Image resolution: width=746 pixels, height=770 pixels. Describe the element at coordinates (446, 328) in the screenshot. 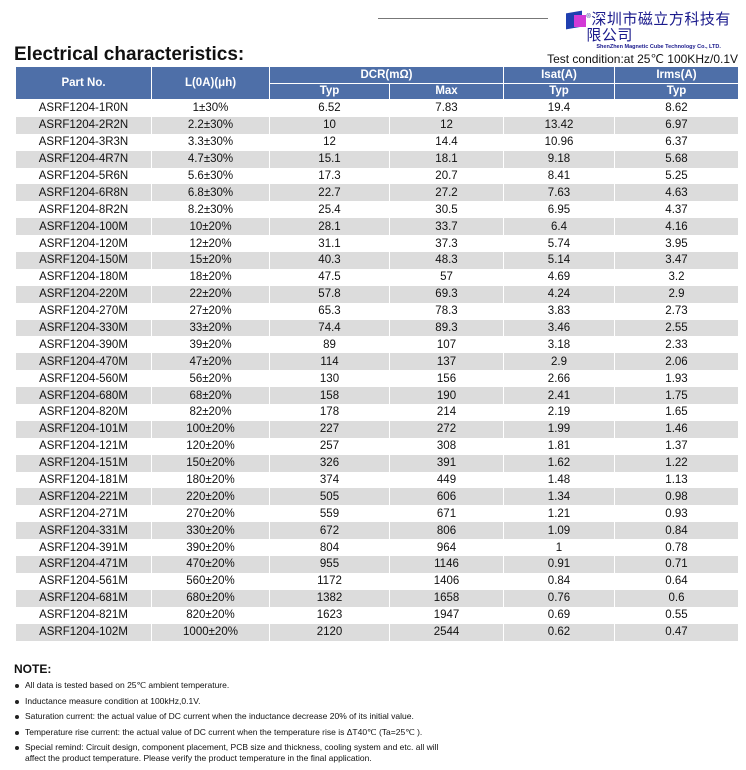

I see `cell-dcr-max: 89.3` at that location.